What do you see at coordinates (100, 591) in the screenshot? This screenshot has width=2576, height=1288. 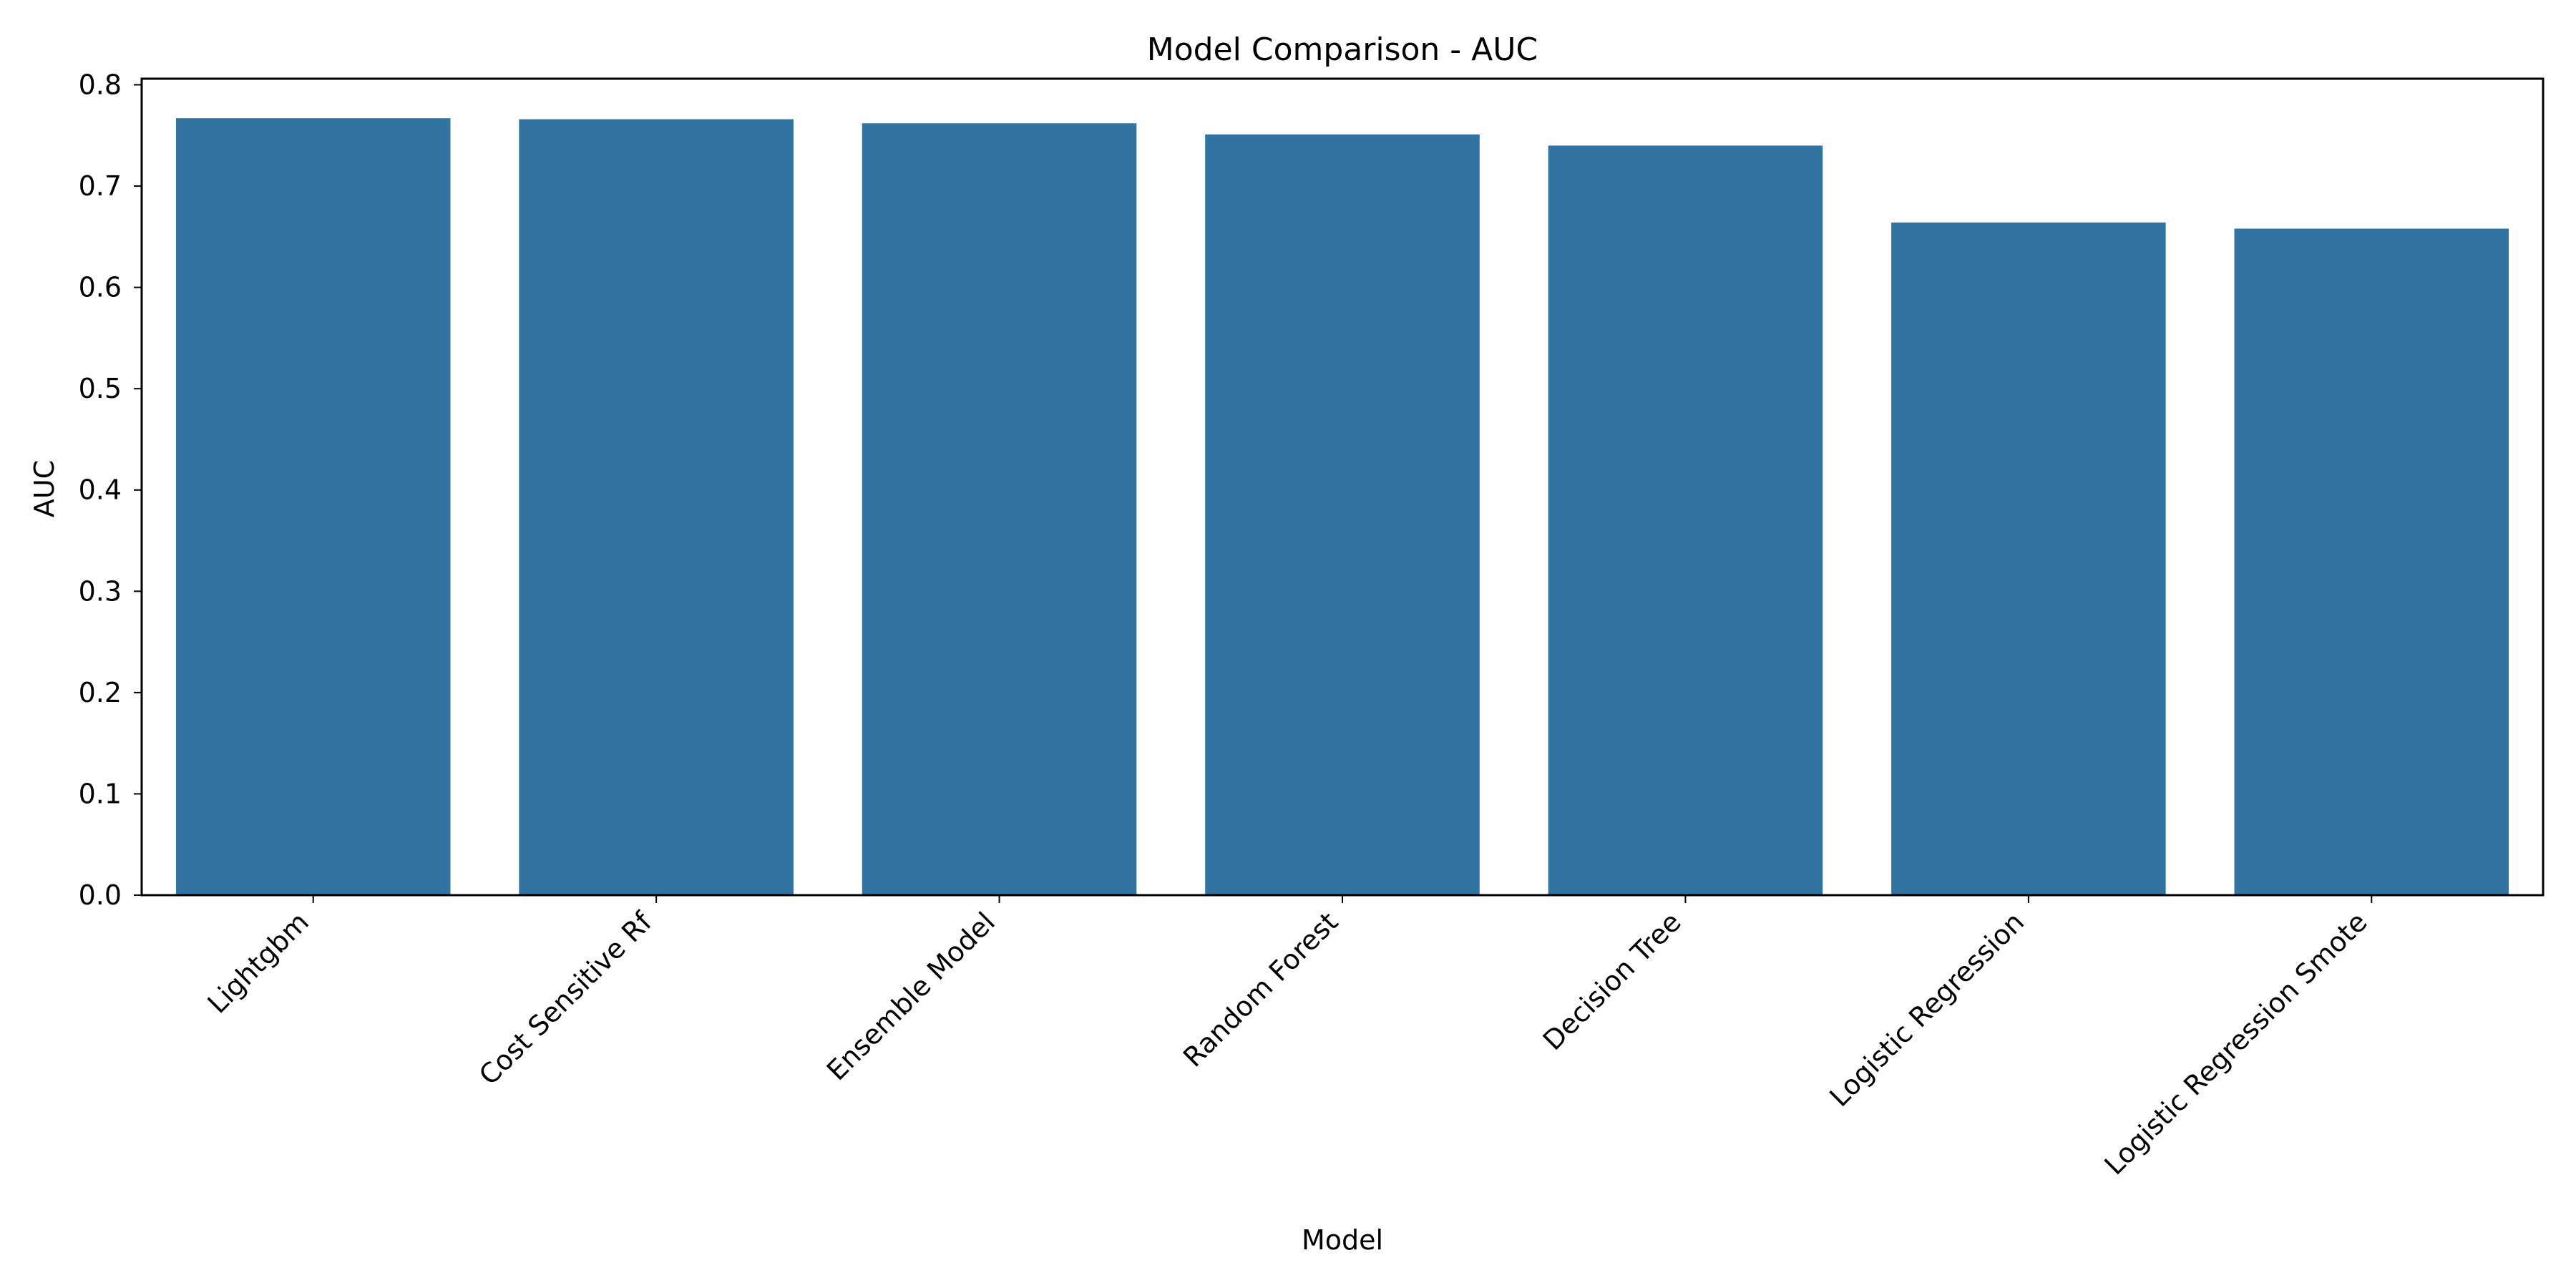 I see `y-tick-label: 0.3` at bounding box center [100, 591].